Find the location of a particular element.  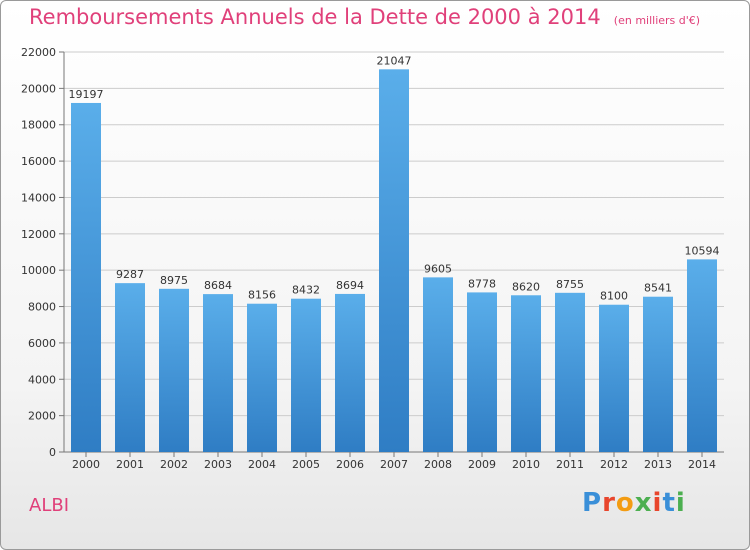

bar-value-label: 8620 is located at coordinates (526, 286).